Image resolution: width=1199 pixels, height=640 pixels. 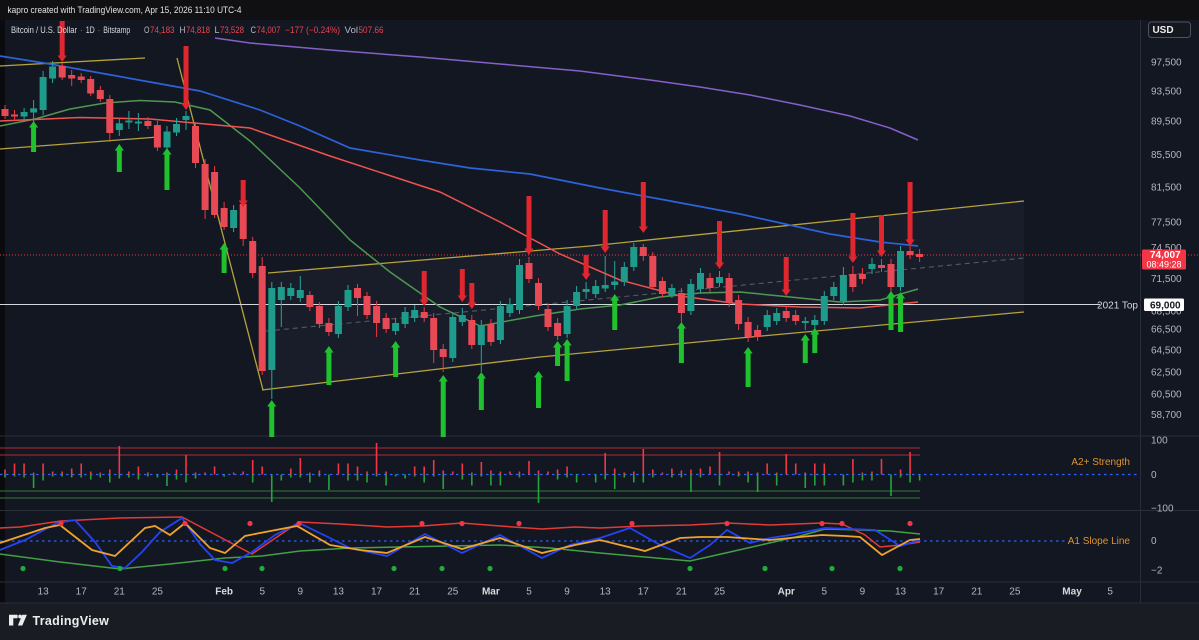 I want to click on svg-text: 64,500, so click(x=1166, y=351).